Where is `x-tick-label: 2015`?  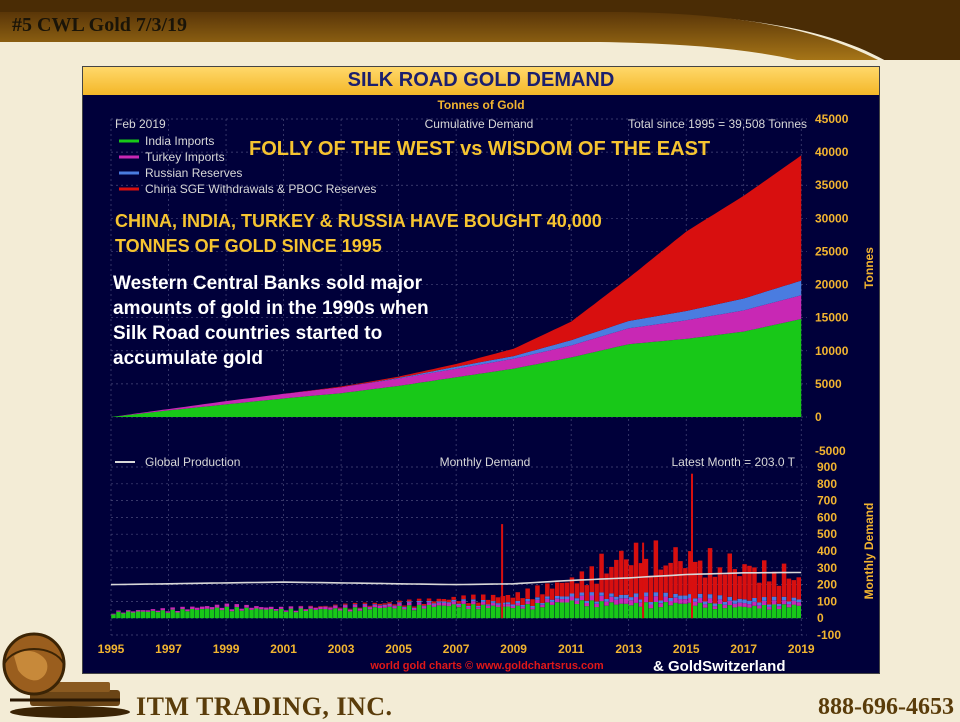 x-tick-label: 2015 is located at coordinates (686, 649).